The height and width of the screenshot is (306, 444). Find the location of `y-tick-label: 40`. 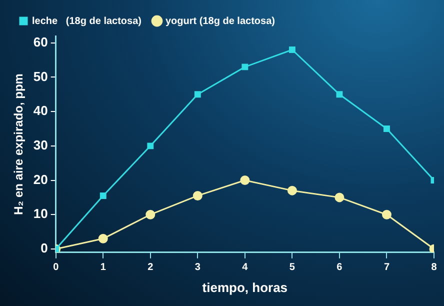

y-tick-label: 40 is located at coordinates (40, 110).